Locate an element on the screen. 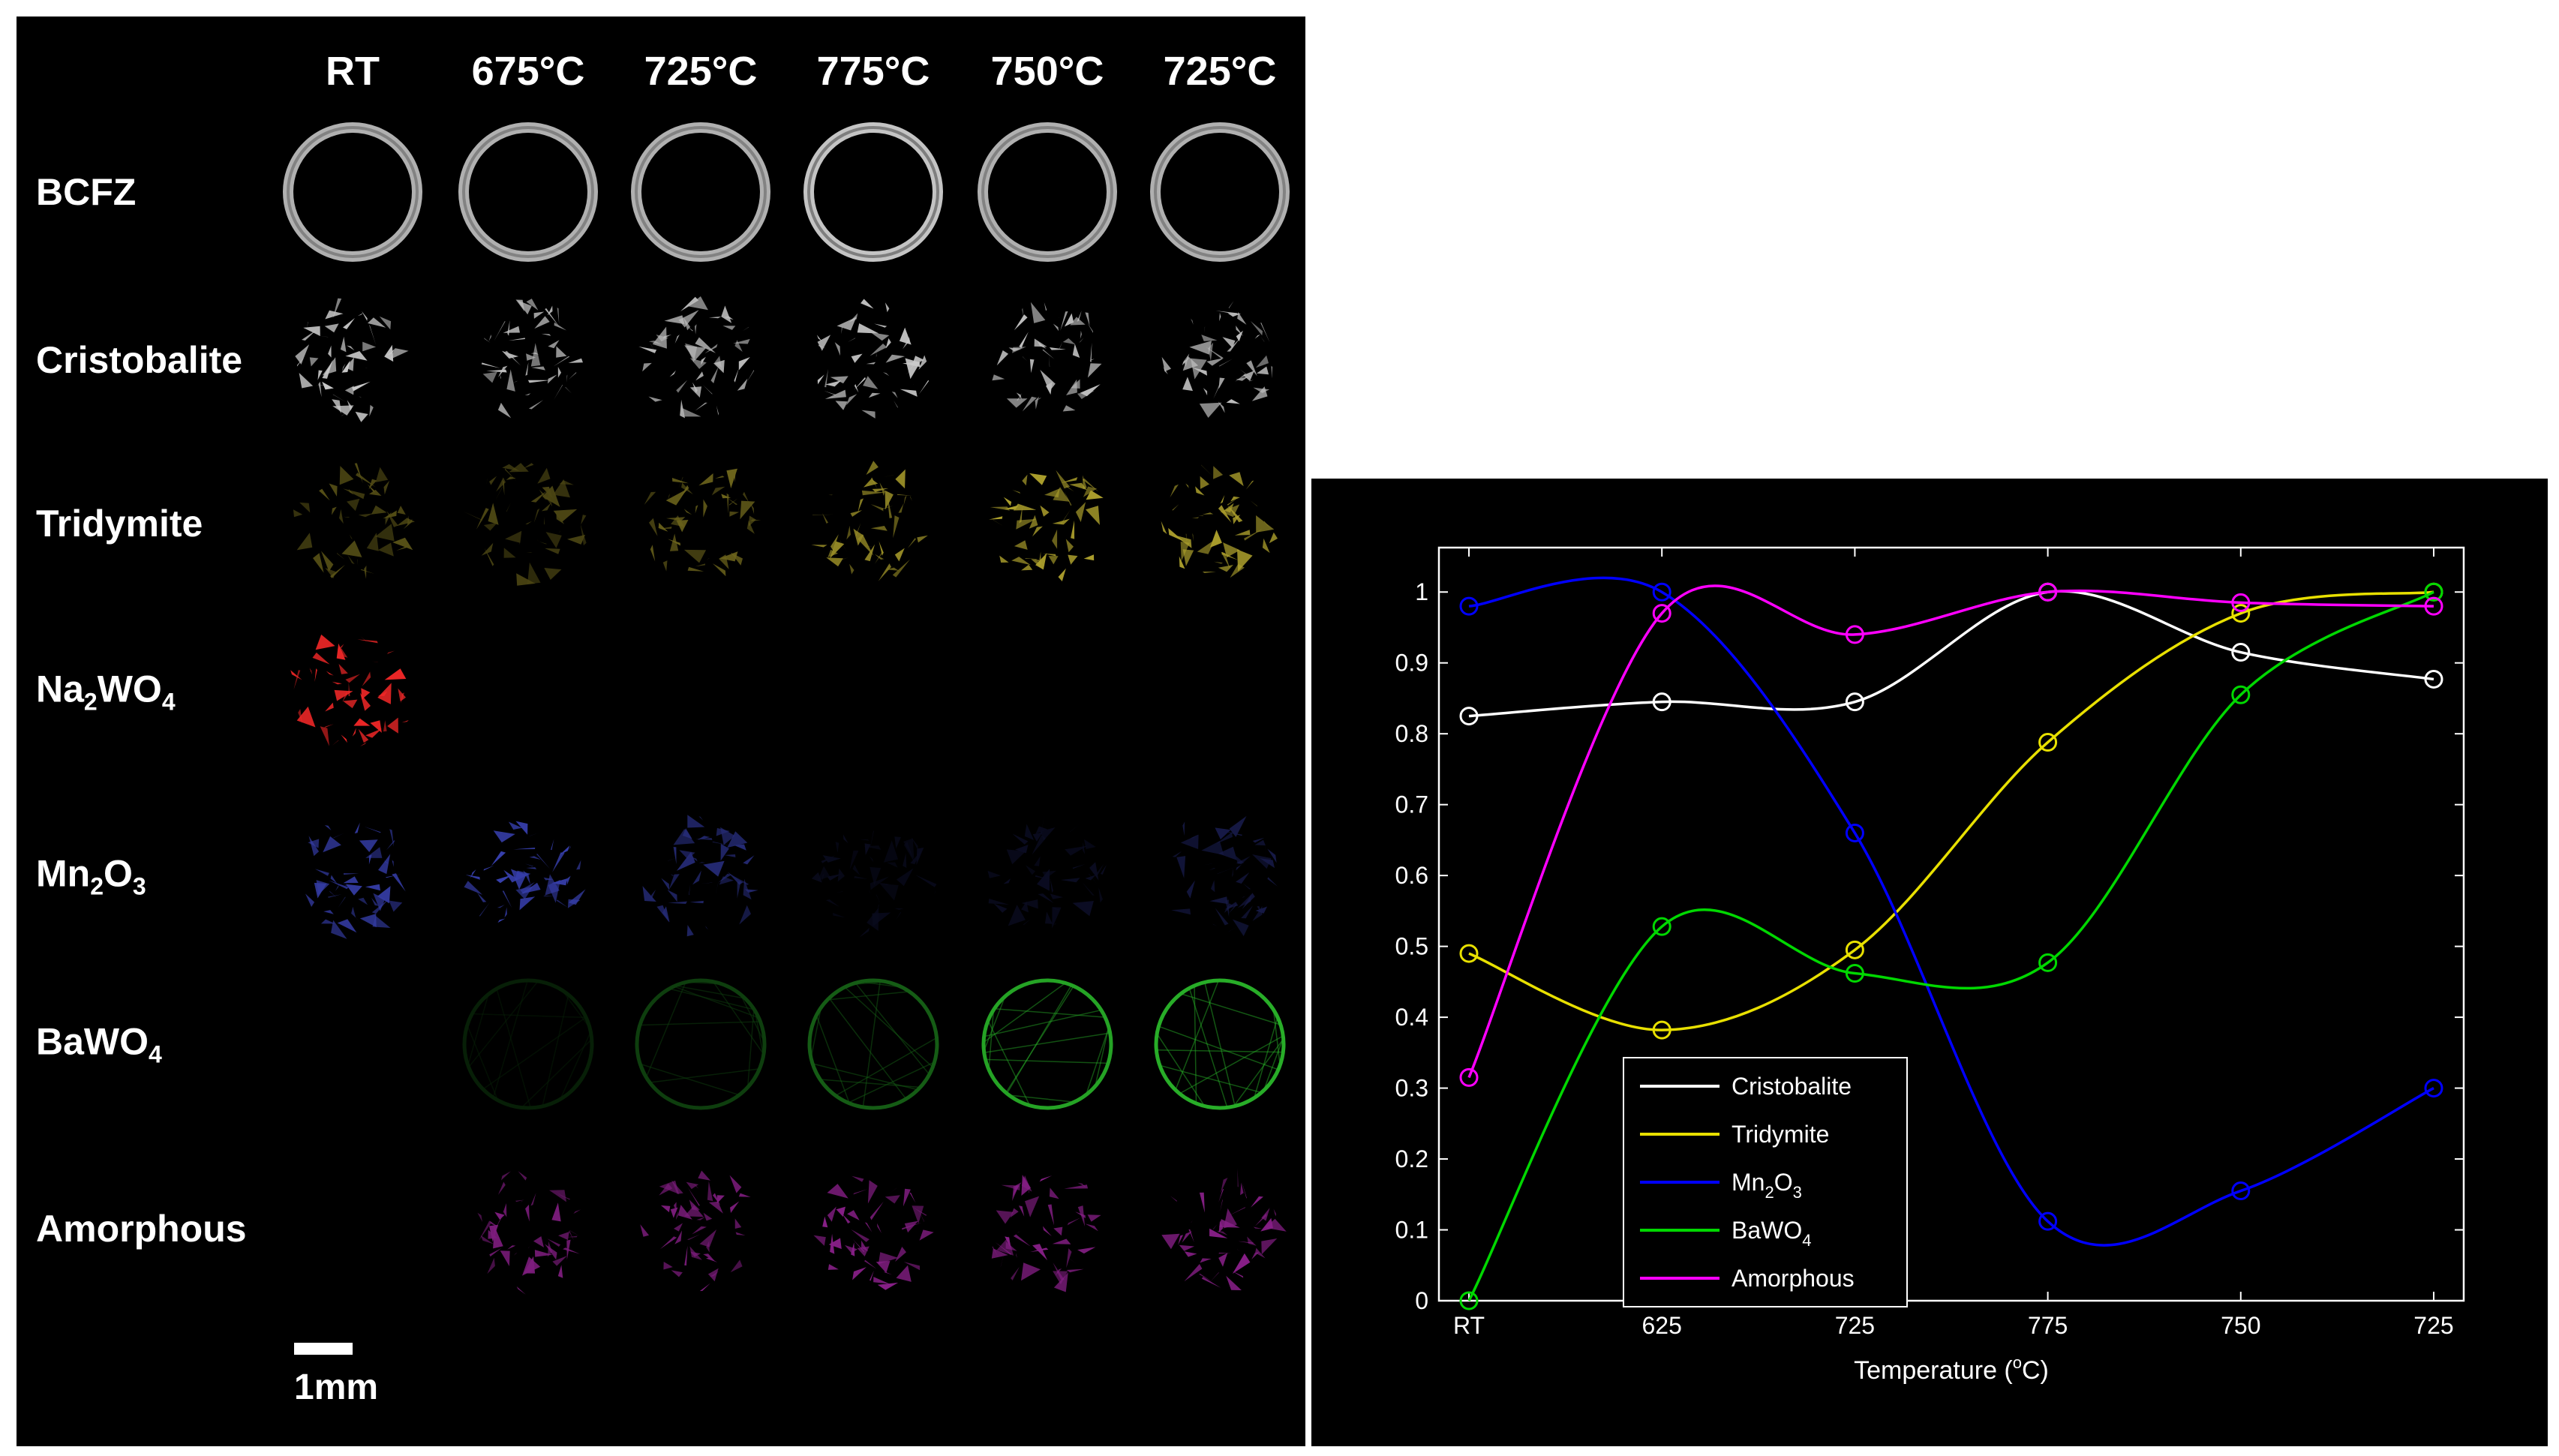 Image resolution: width=2559 pixels, height=1456 pixels. scale-bar-label: 1mm is located at coordinates (336, 1387).